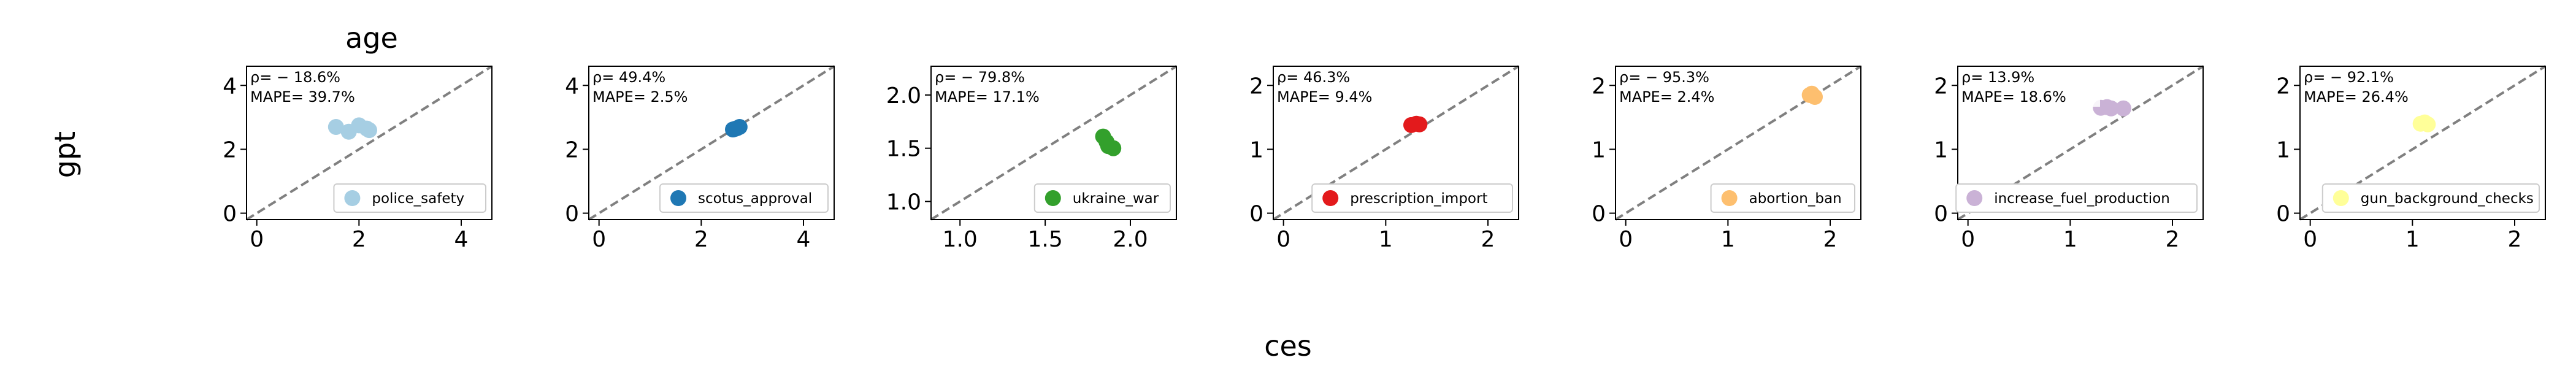  I want to click on panel-4-reference-line, so click(1396, 143).